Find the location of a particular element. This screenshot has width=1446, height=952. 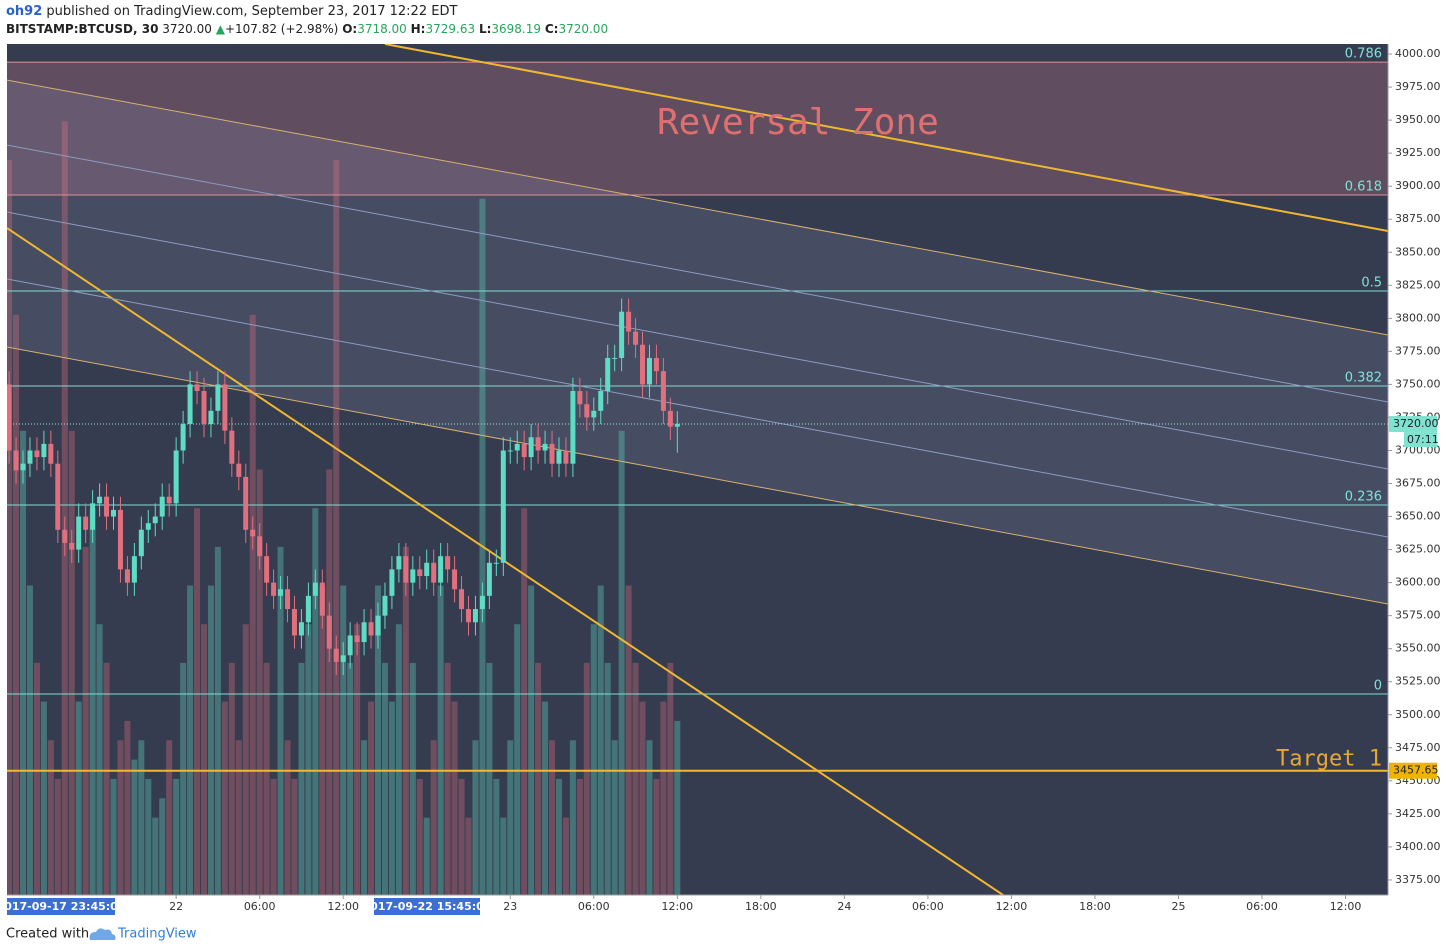

symbol: BITSTAMP:BTCUSD, 30 is located at coordinates (82, 29).